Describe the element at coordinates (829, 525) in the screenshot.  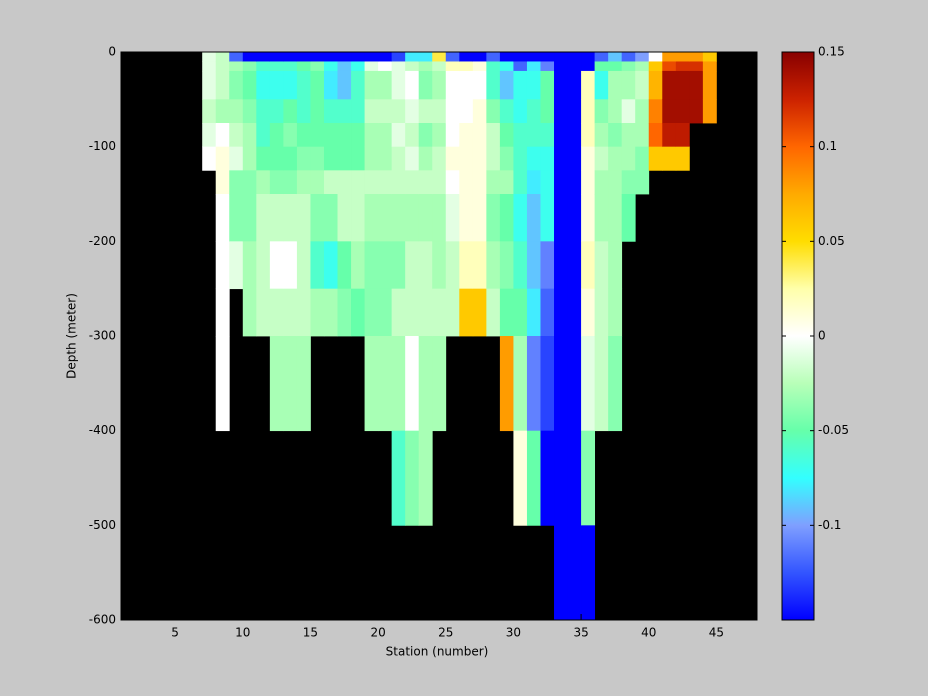
I see `colorbar-tick-label: -0.1` at that location.